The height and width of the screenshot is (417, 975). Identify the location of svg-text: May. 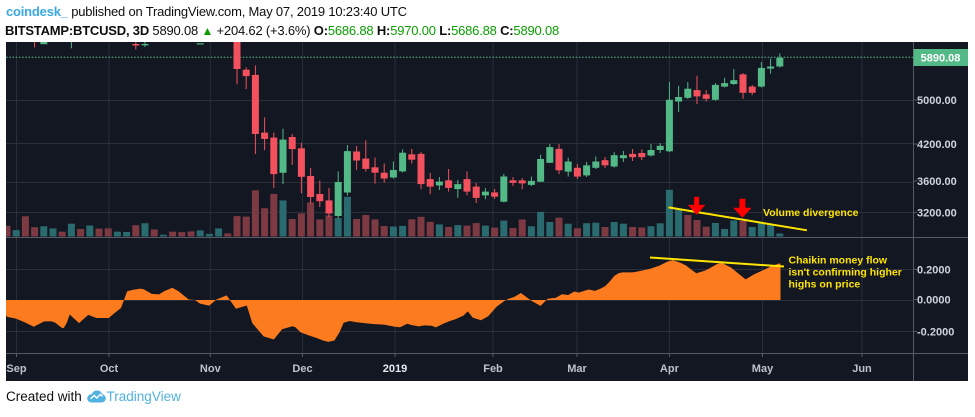
(763, 369).